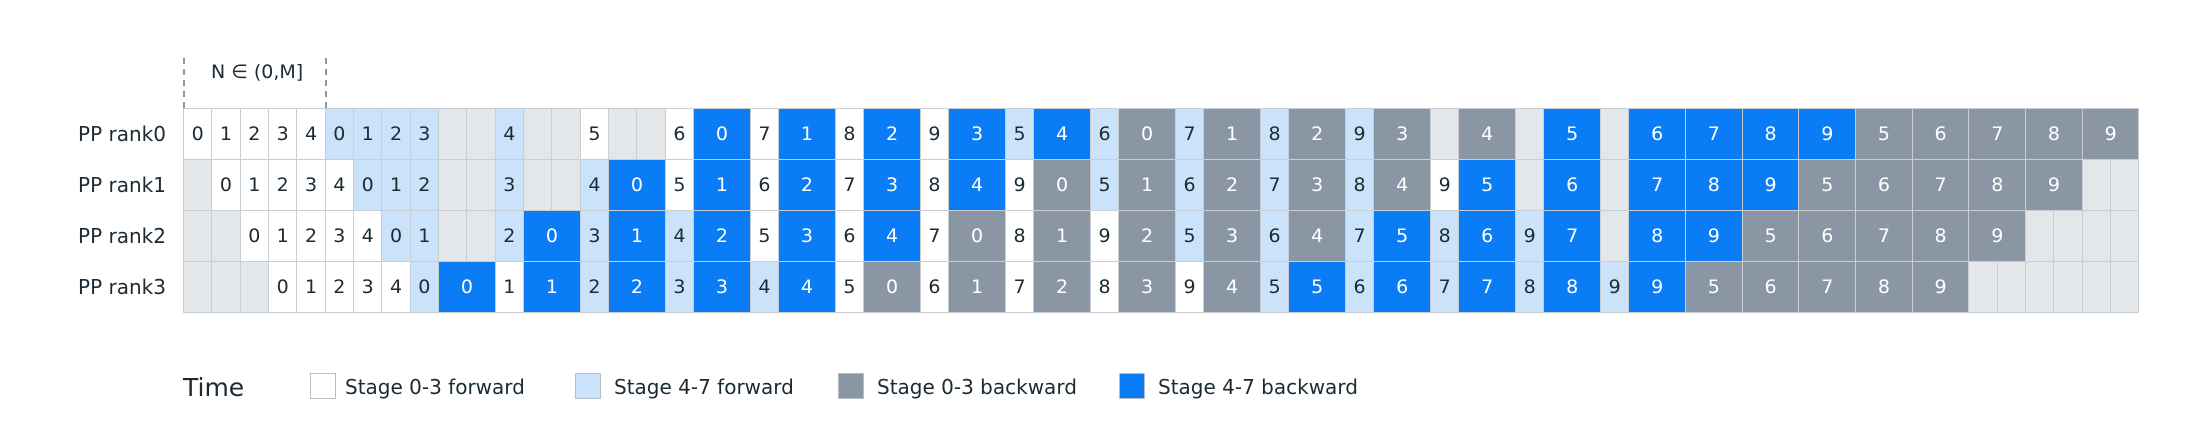 The height and width of the screenshot is (434, 2185). I want to click on legend-label-stage-4-7-backward: Stage 4-7 backward, so click(1258, 387).